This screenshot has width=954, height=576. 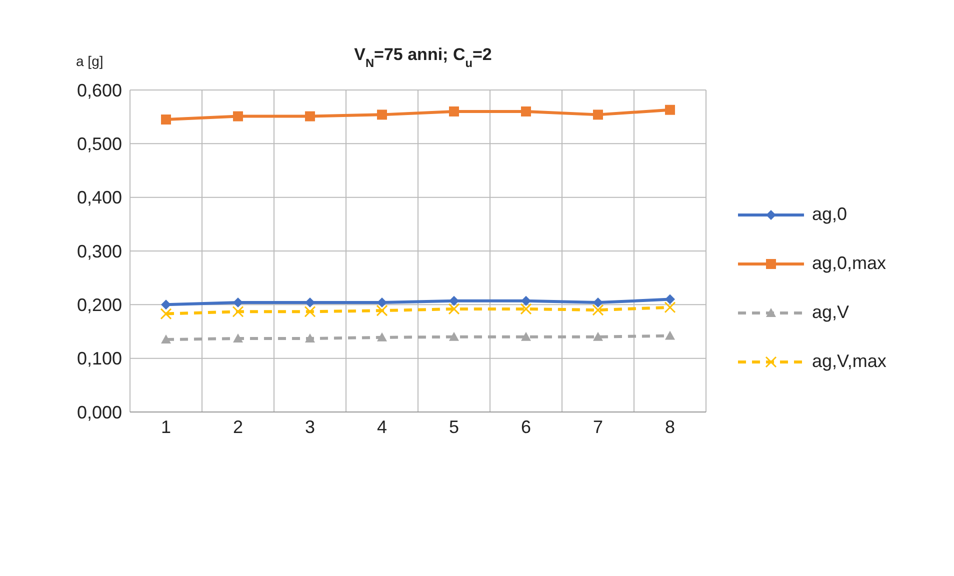 What do you see at coordinates (423, 57) in the screenshot?
I see `chart-title: V$_{N}$=75 anni; C$_{u}$=2` at bounding box center [423, 57].